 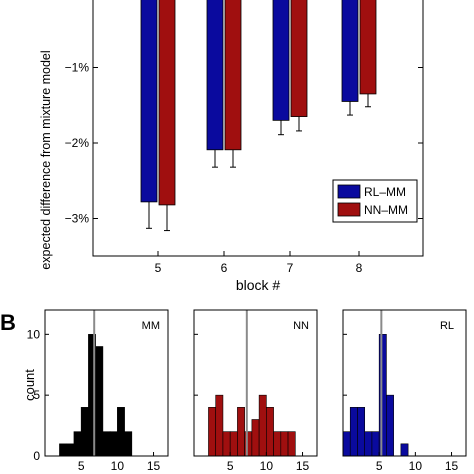 I want to click on histogram-mm: 5 10 15 0 5 10, so click(x=98, y=391).